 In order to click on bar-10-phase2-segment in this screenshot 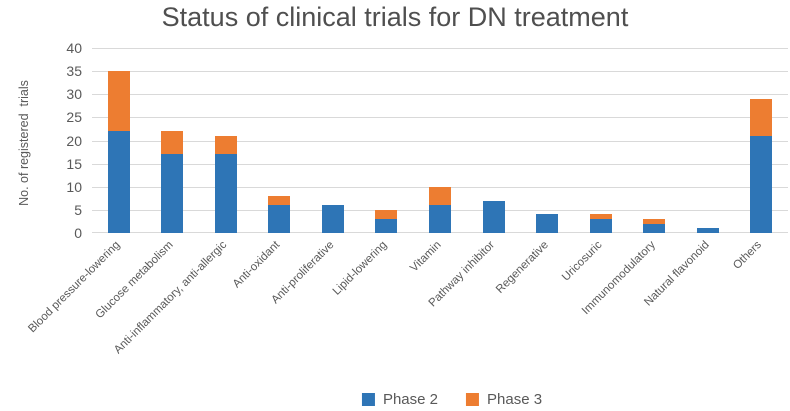, I will do `click(601, 226)`.